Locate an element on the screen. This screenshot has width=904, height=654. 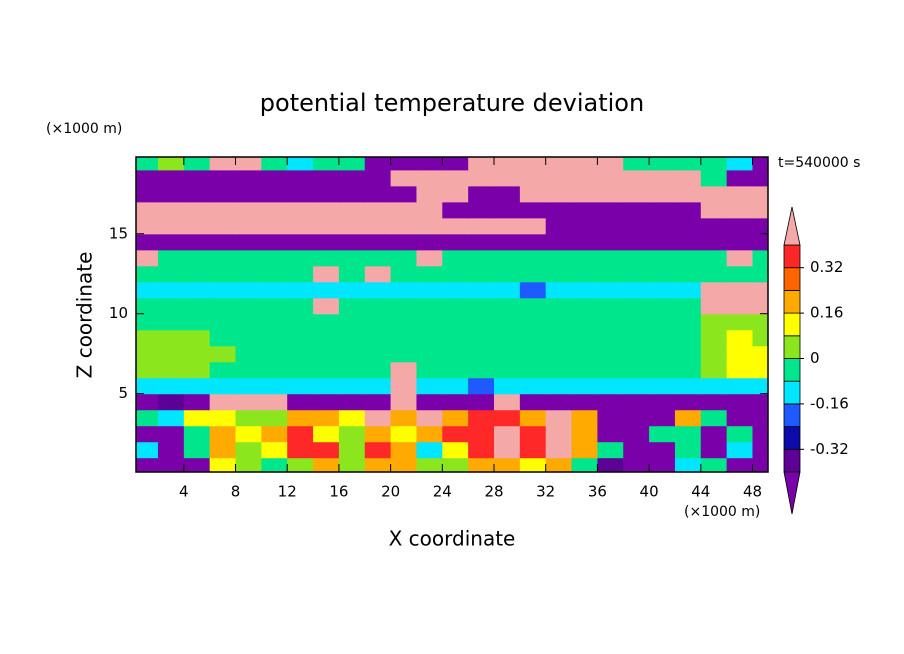
x-tick-label: 12 is located at coordinates (287, 492).